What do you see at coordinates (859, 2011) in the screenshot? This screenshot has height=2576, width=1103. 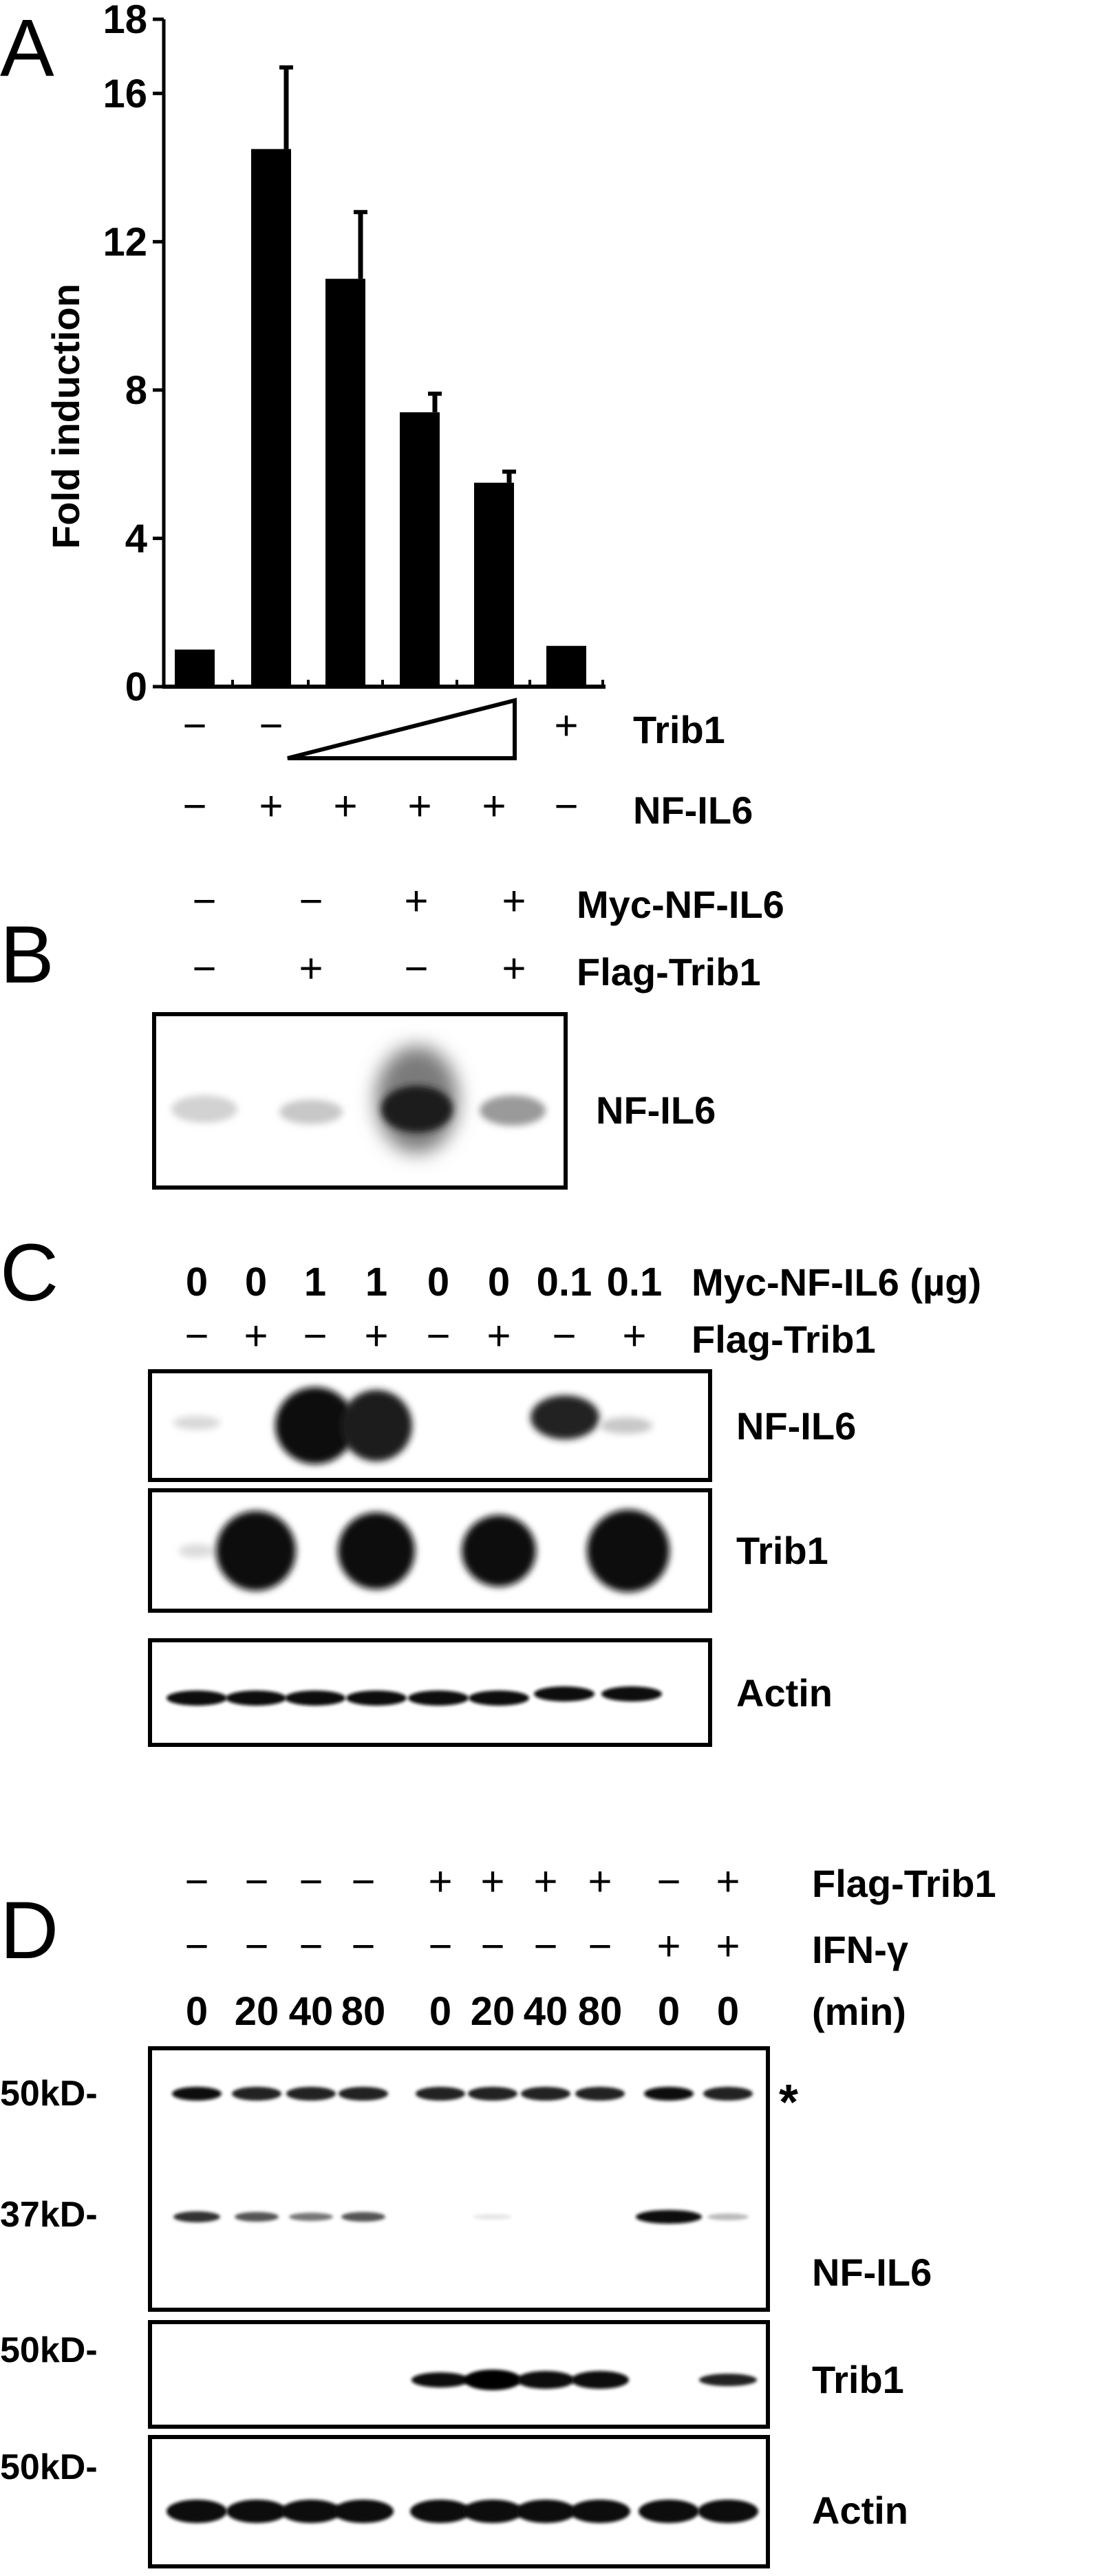 I see `time-unit-label: (min)` at bounding box center [859, 2011].